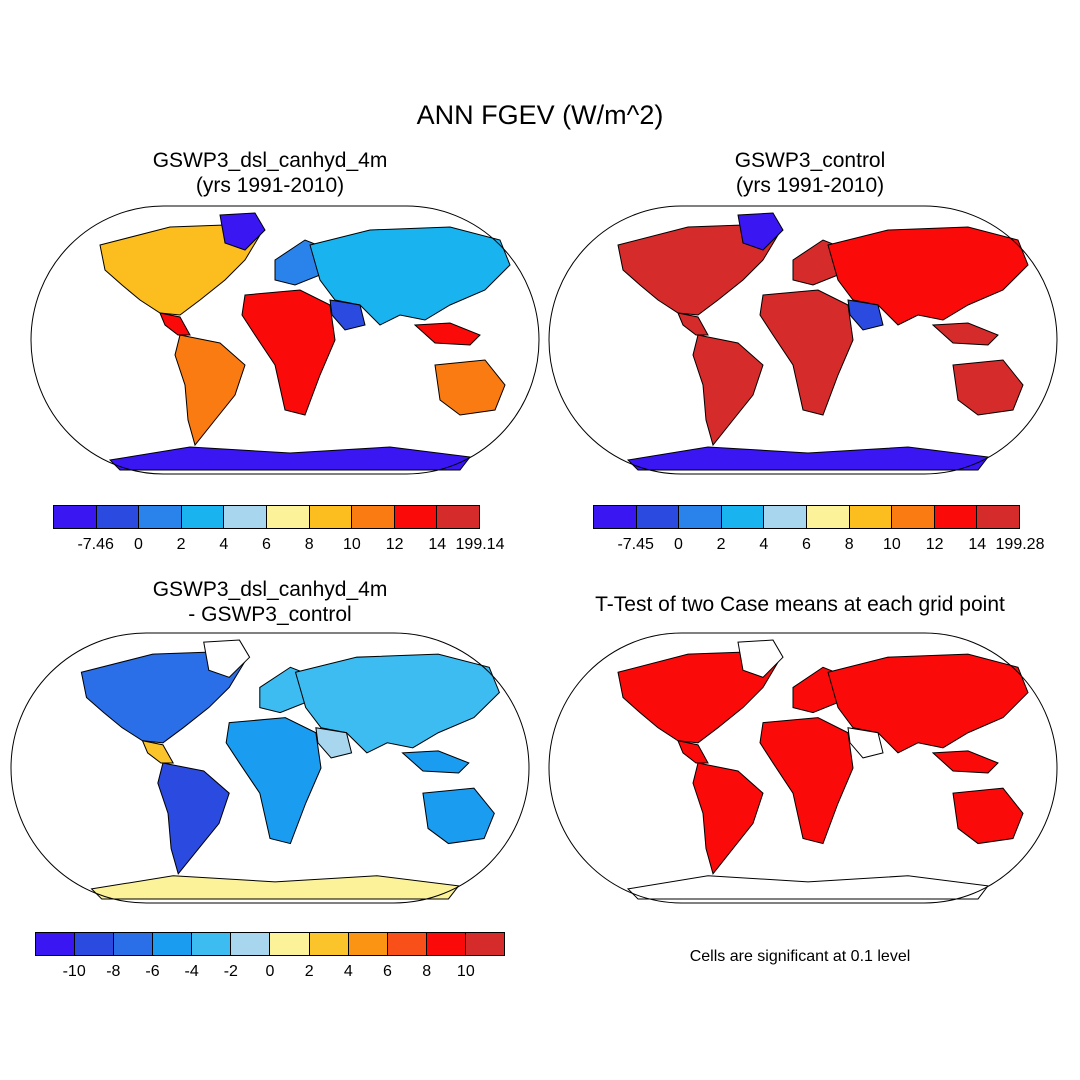  What do you see at coordinates (270, 589) in the screenshot?
I see `panel-3-title-line1: GSWP3_dsl_canhyd_4m` at bounding box center [270, 589].